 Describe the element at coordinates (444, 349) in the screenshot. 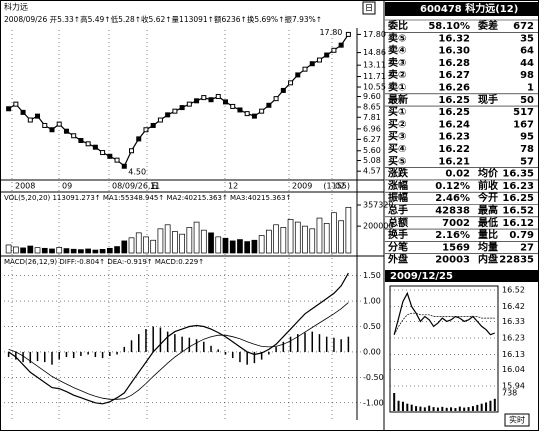

I see `intraday-frame` at that location.